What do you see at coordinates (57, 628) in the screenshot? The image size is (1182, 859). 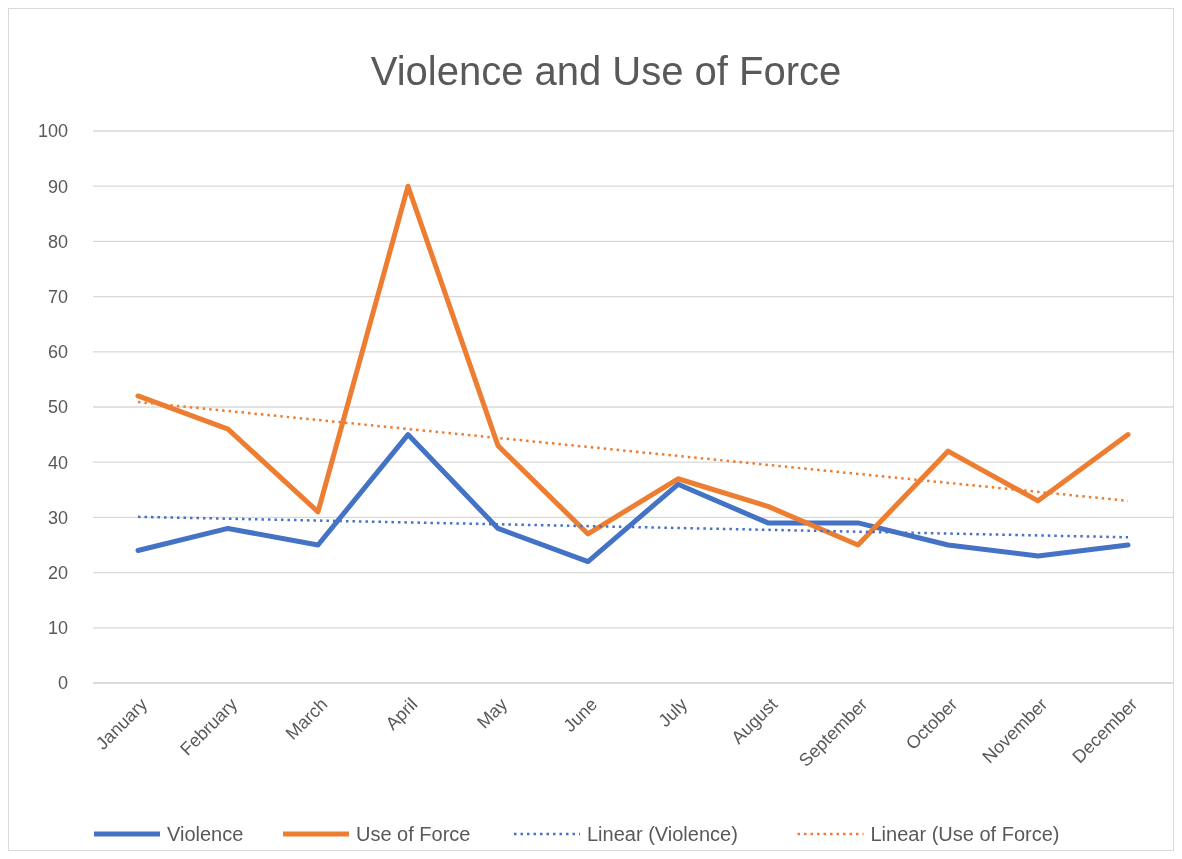 I see `y-tick-label: 10` at bounding box center [57, 628].